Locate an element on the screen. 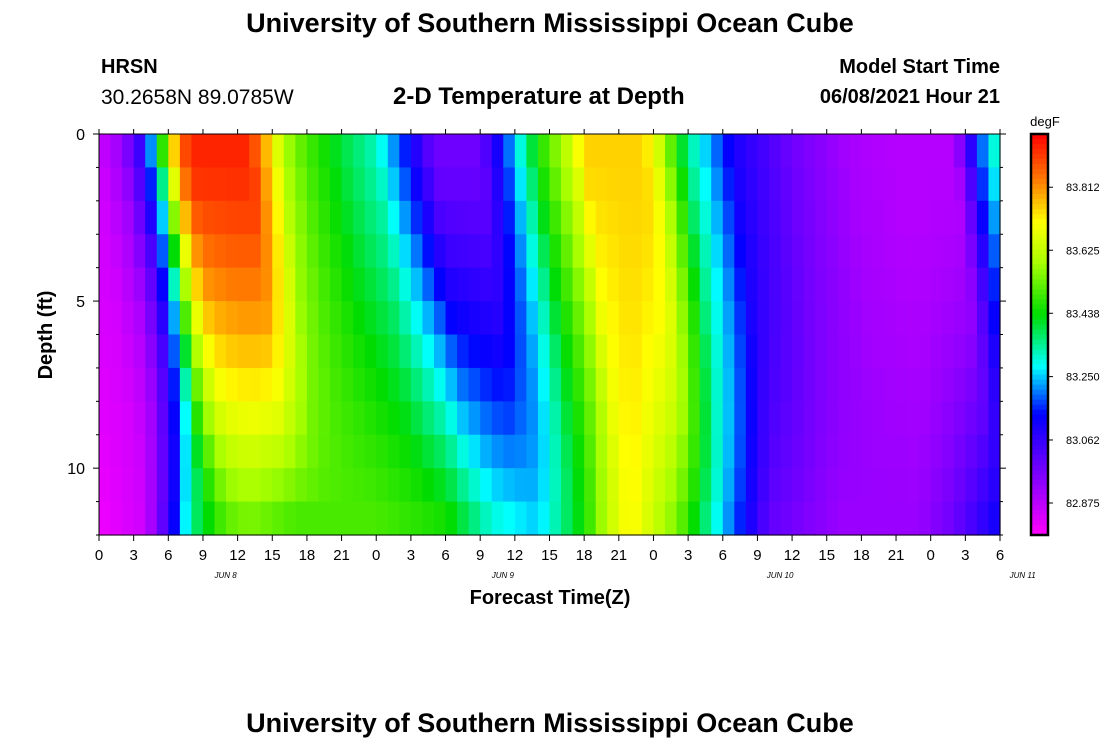 This screenshot has width=1100, height=750. colorbar-unit: degF is located at coordinates (1045, 121).